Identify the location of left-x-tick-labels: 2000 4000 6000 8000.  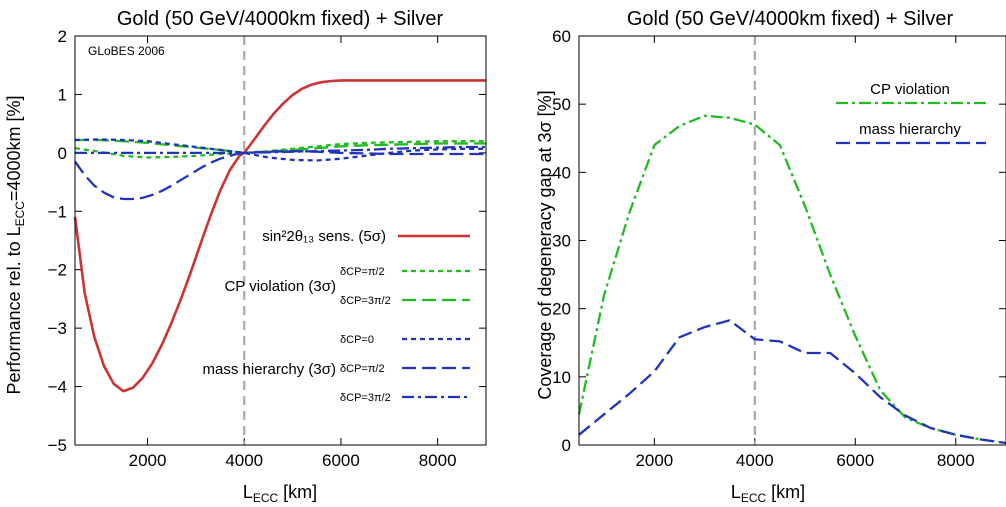
(293, 460).